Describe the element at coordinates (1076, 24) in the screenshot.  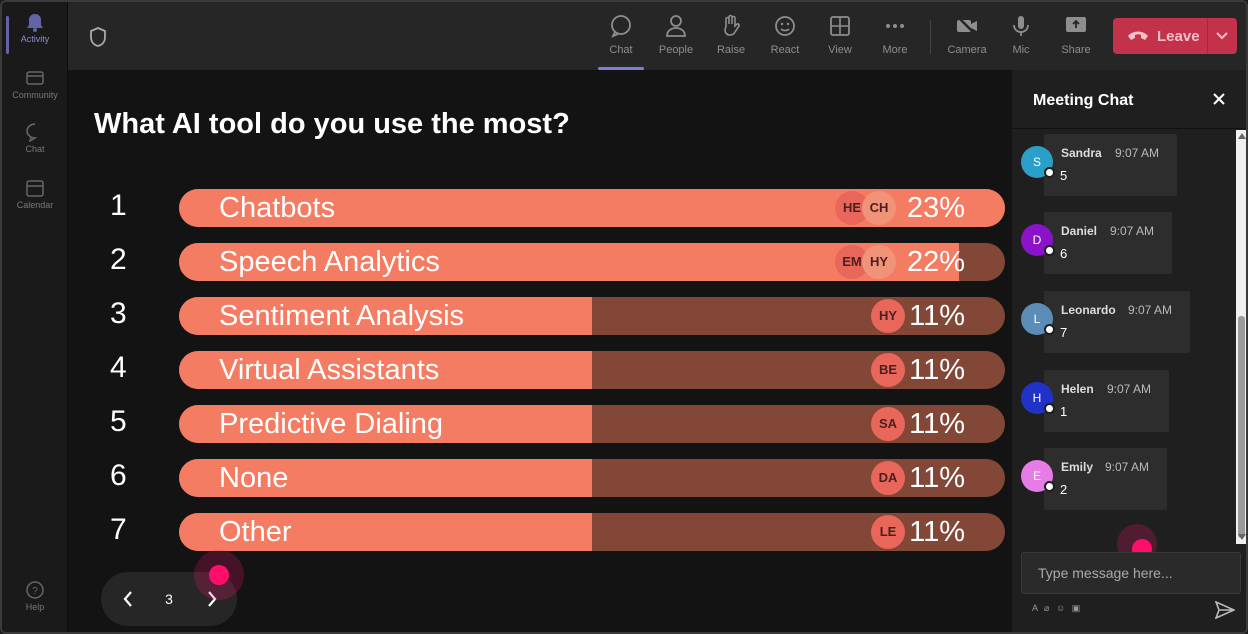
I see `share-screen-icon` at that location.